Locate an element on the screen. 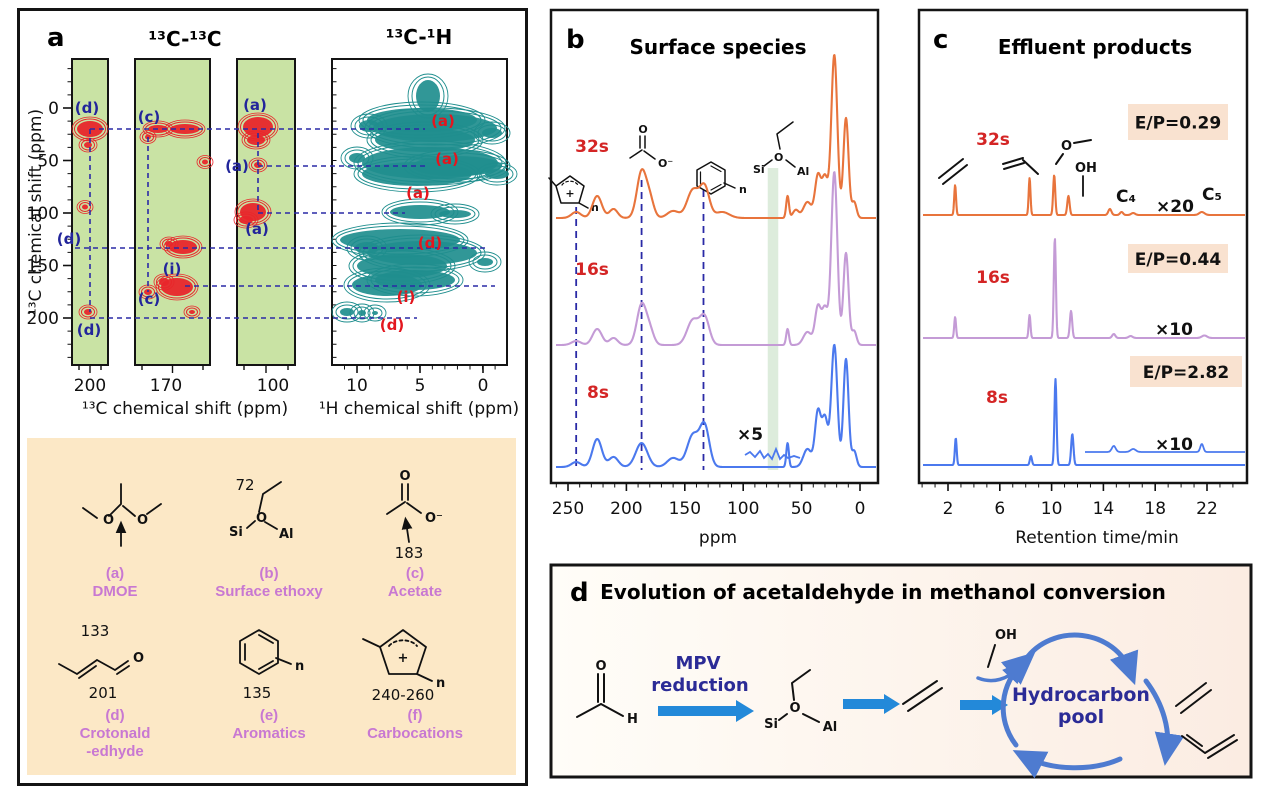 The height and width of the screenshot is (794, 1268). panel-letter-c: c is located at coordinates (940, 40).